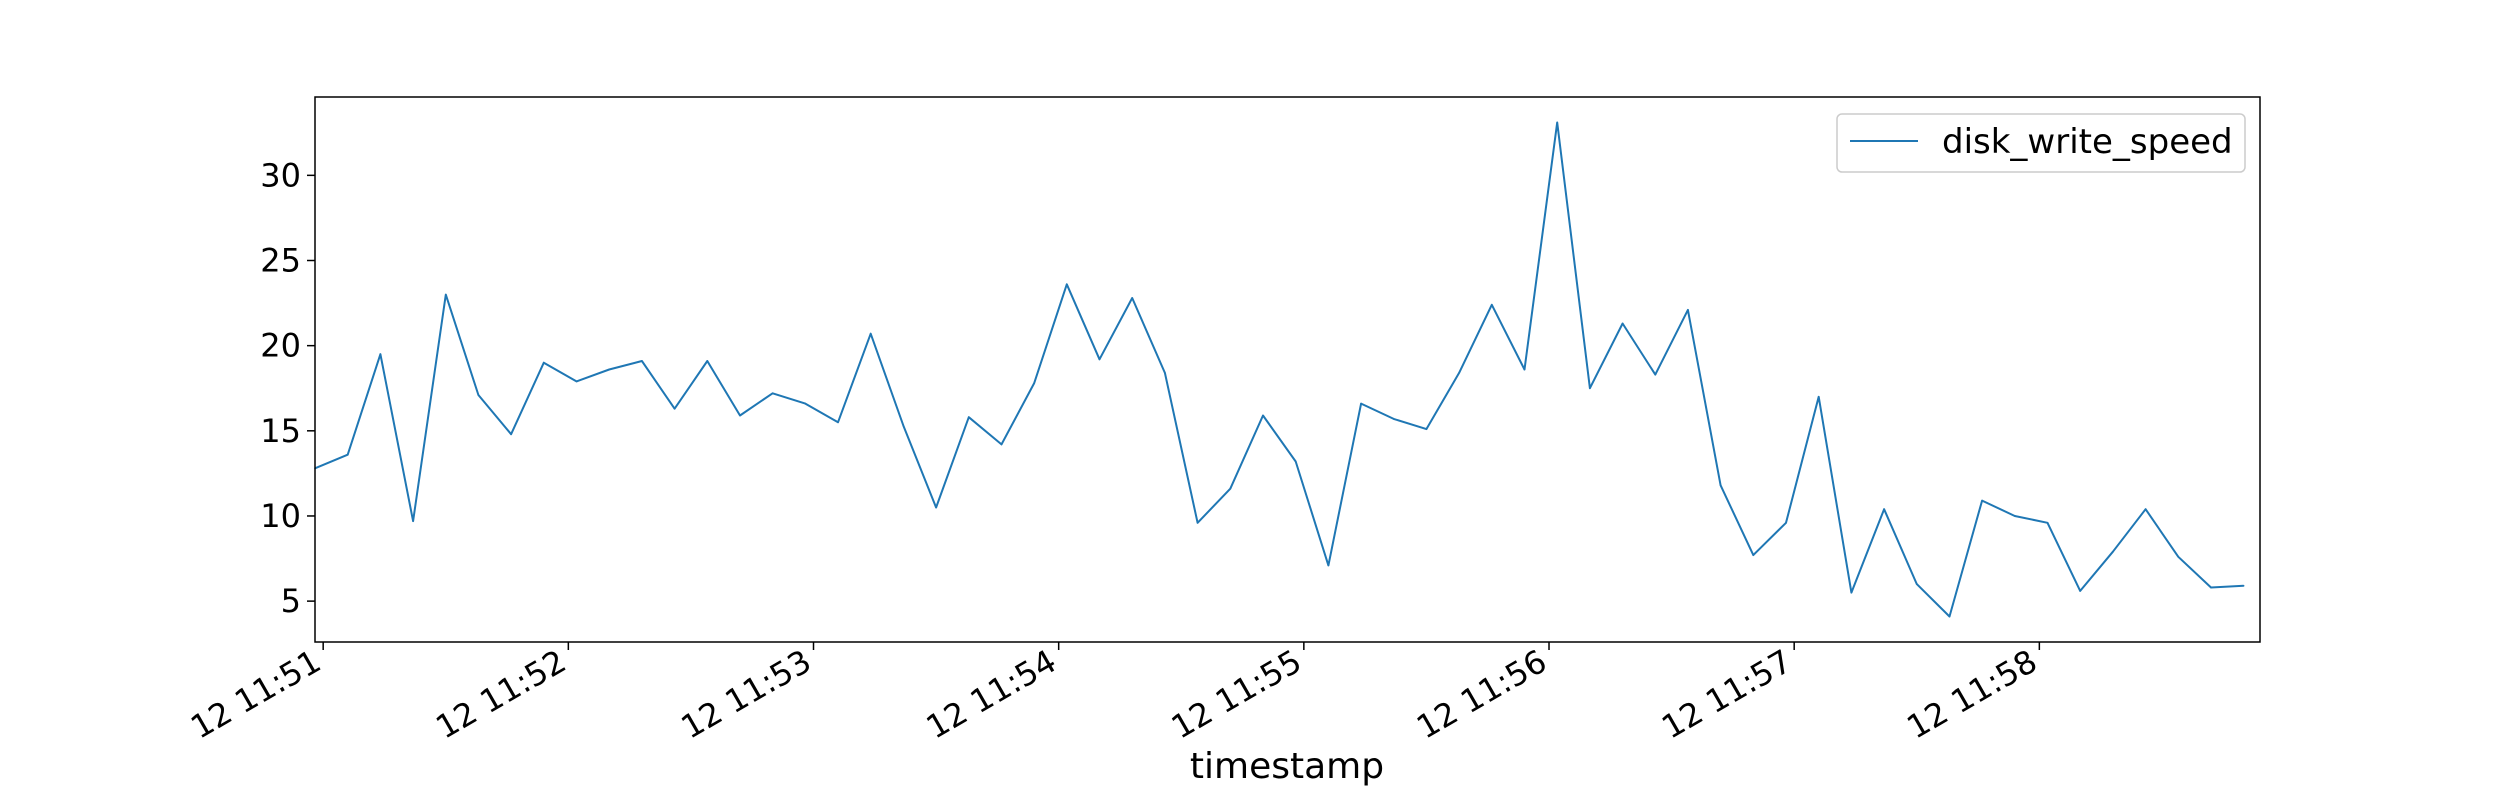  What do you see at coordinates (280, 516) in the screenshot?
I see `y-tick-label: 10` at bounding box center [280, 516].